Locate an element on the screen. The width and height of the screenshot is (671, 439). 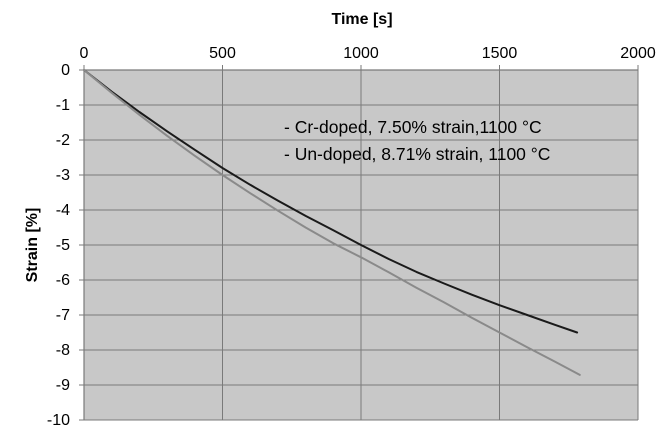
y-tick-labels: 0 -1 -2 -3 -4 -5 -6 -7 -8 -9 -10 is located at coordinates (65, 245).